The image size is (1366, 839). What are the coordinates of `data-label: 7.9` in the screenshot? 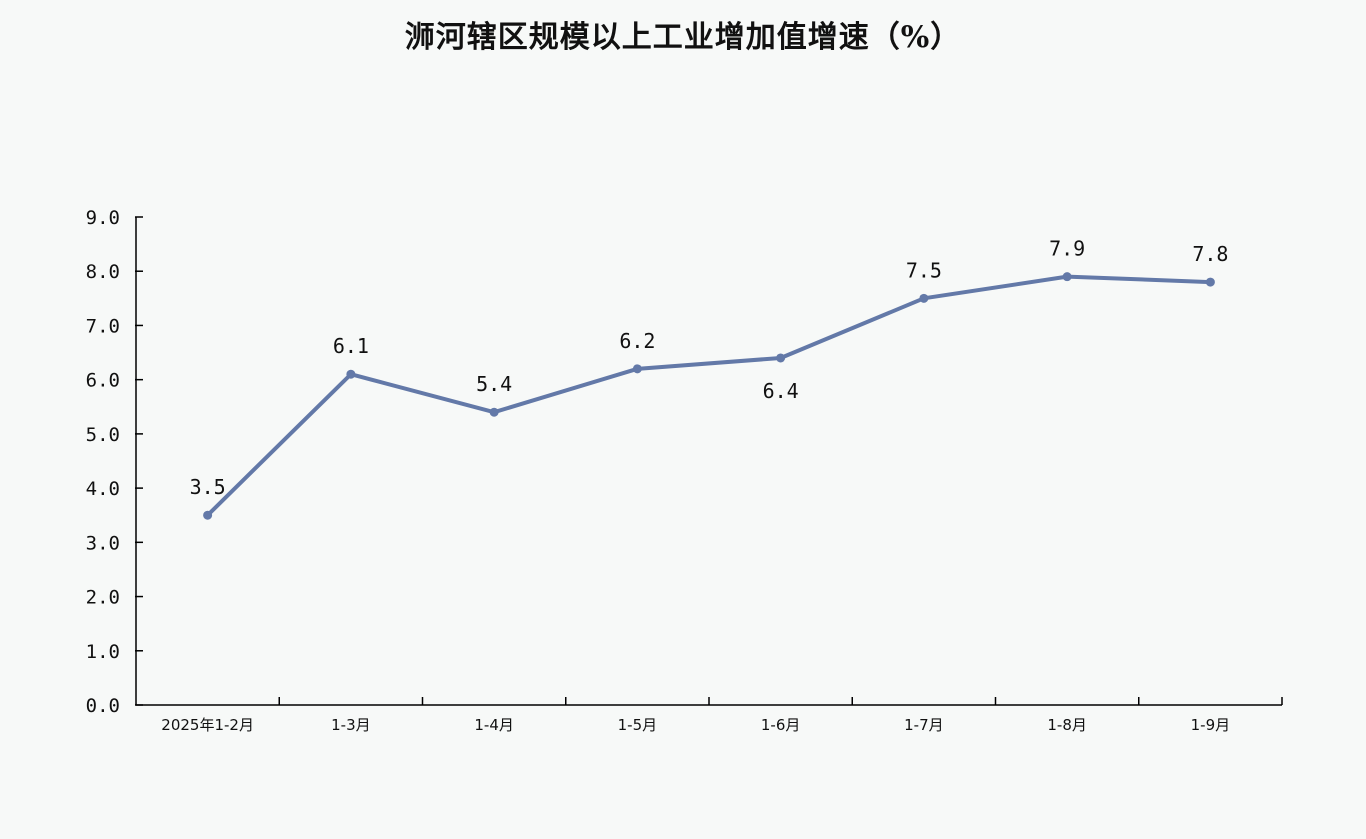 It's located at (1067, 249).